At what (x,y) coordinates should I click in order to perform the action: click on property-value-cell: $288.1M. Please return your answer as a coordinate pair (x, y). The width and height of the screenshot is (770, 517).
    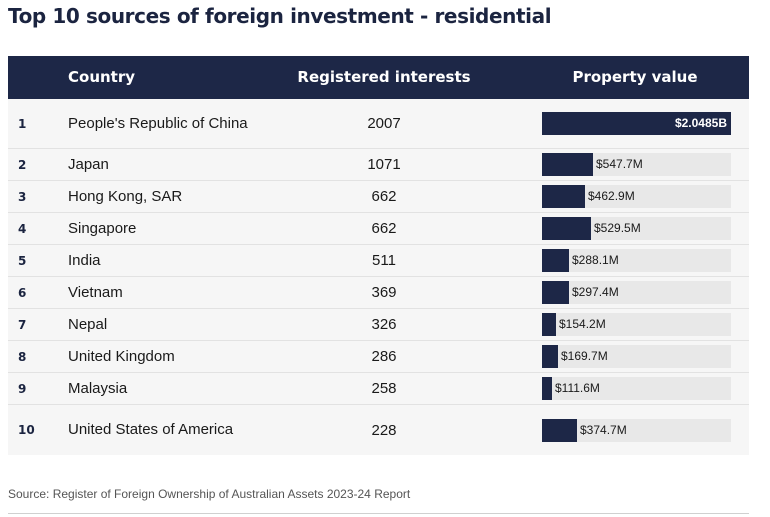
    Looking at the image, I should click on (636, 260).